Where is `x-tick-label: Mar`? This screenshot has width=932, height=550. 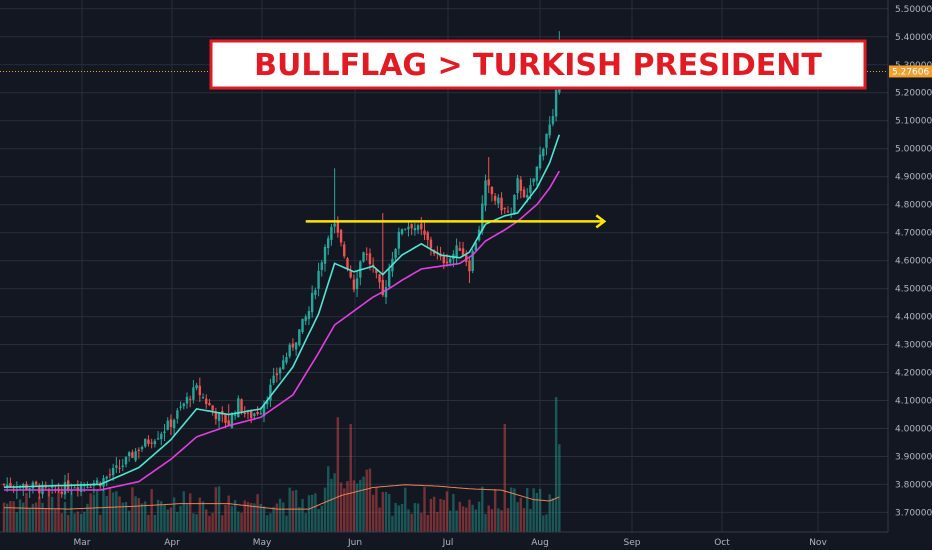
x-tick-label: Mar is located at coordinates (82, 543).